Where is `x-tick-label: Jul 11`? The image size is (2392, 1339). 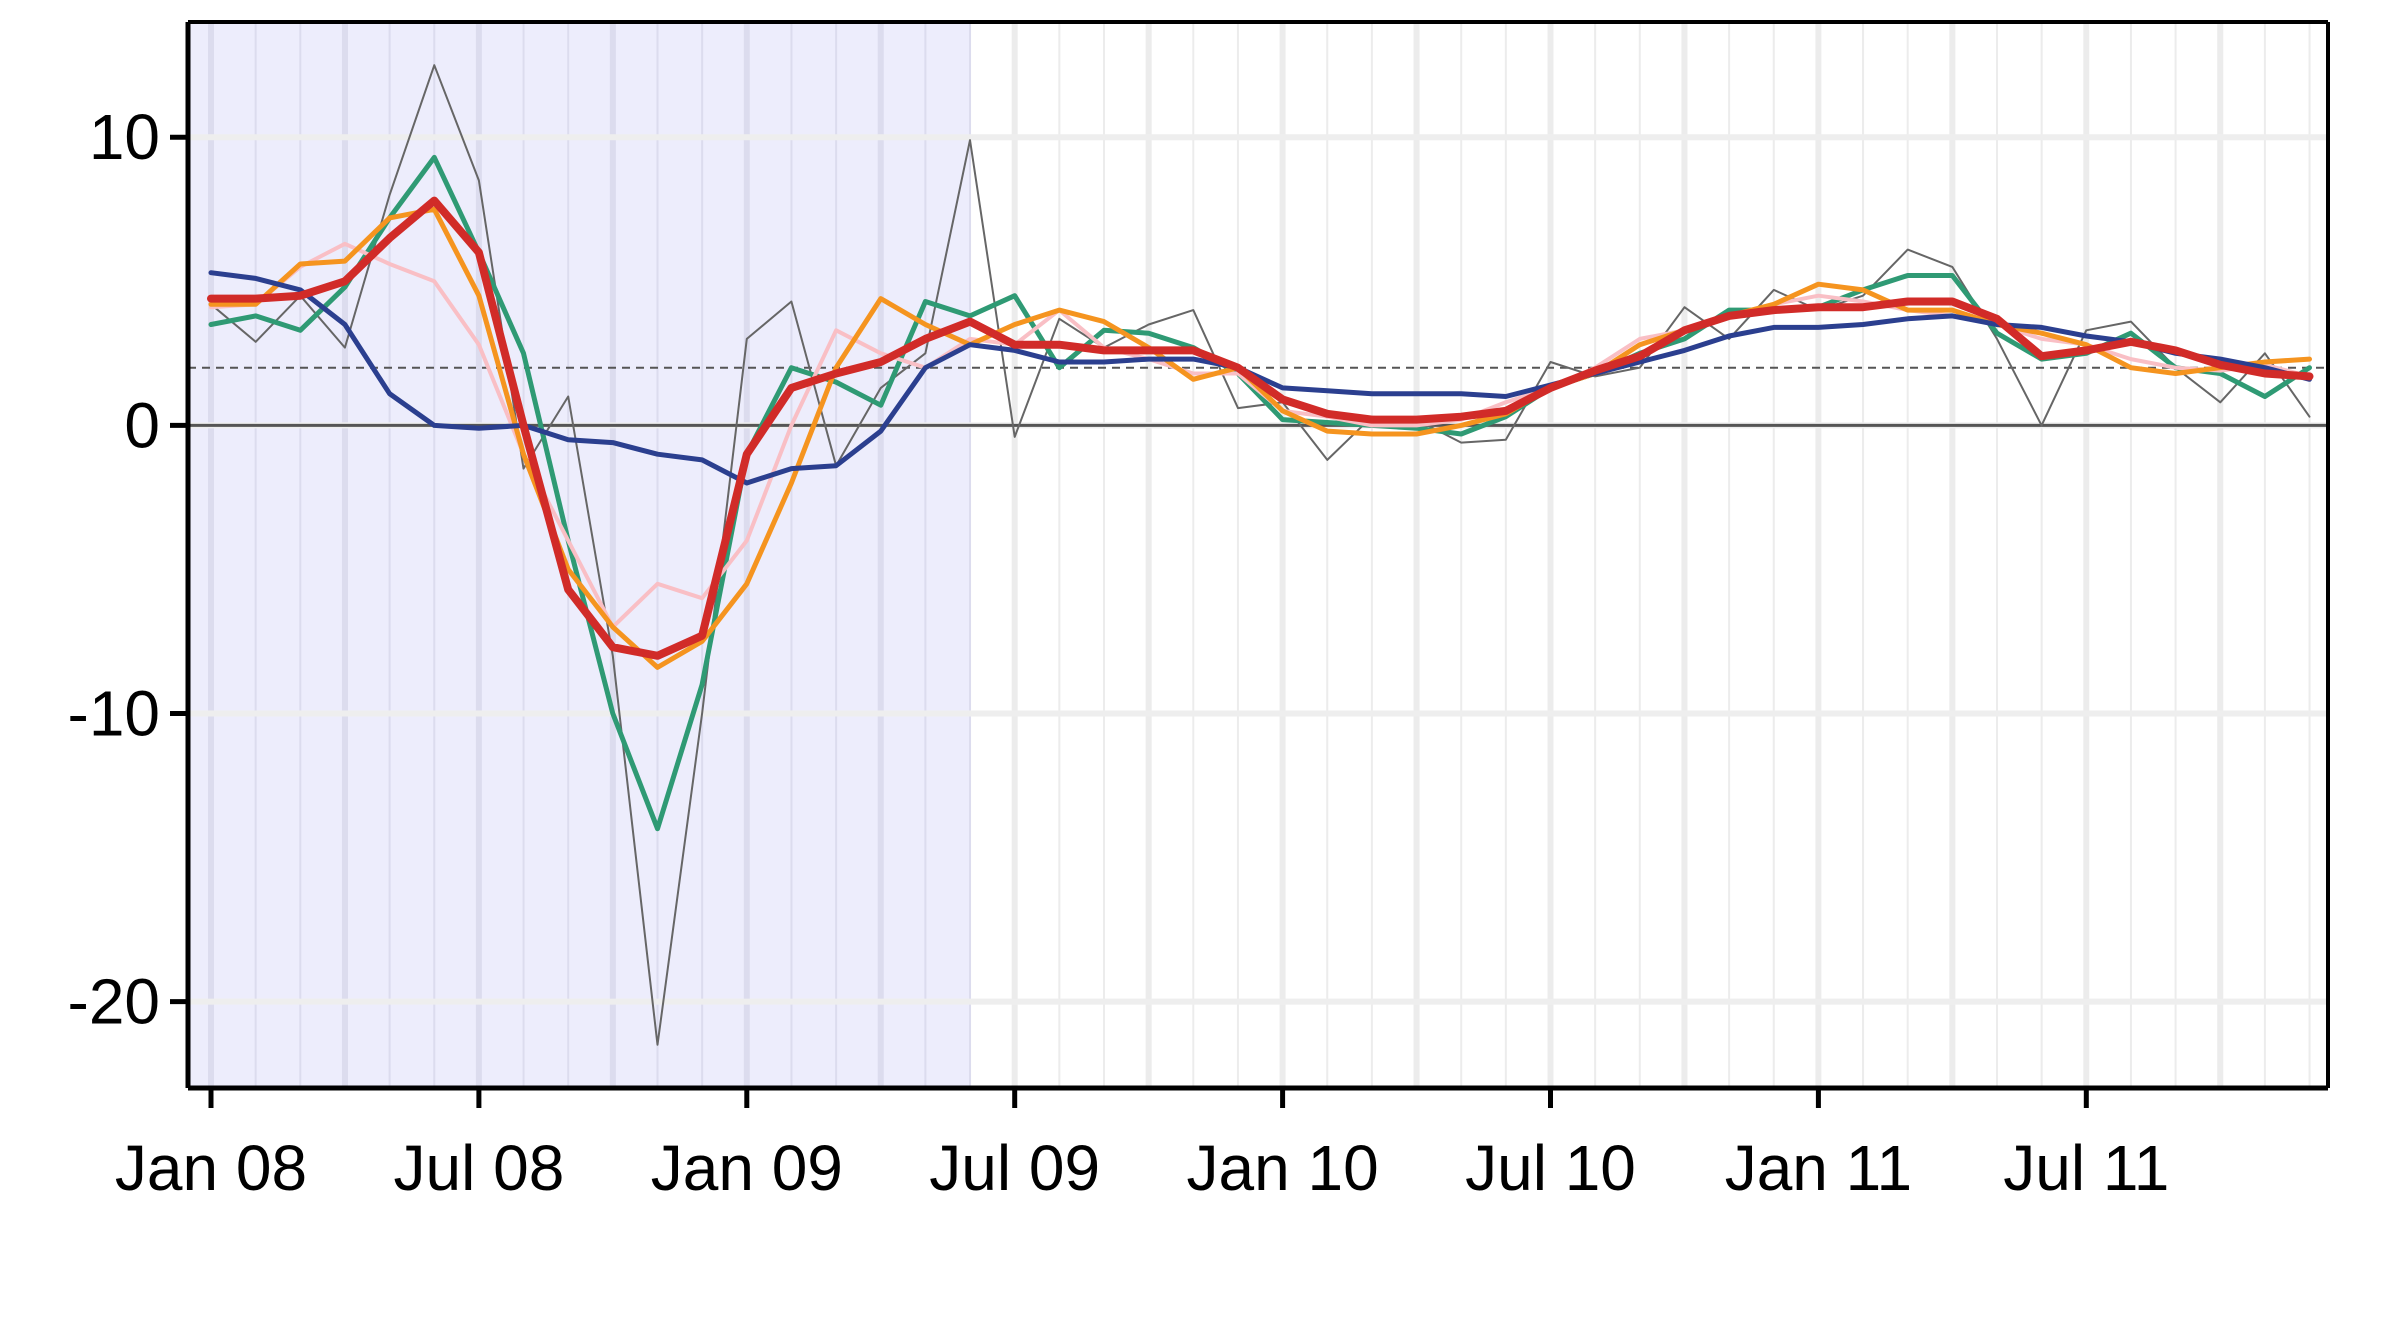
x-tick-label: Jul 11 is located at coordinates (2086, 1168).